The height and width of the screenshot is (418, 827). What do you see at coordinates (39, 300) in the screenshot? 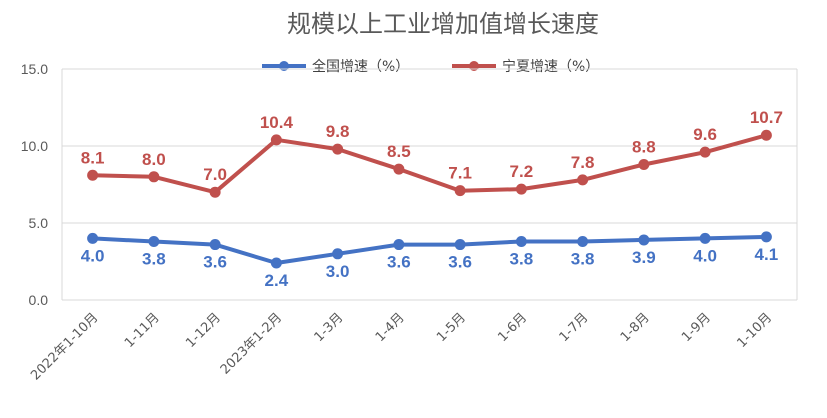
I see `y-tick-label: 0.0` at bounding box center [39, 300].